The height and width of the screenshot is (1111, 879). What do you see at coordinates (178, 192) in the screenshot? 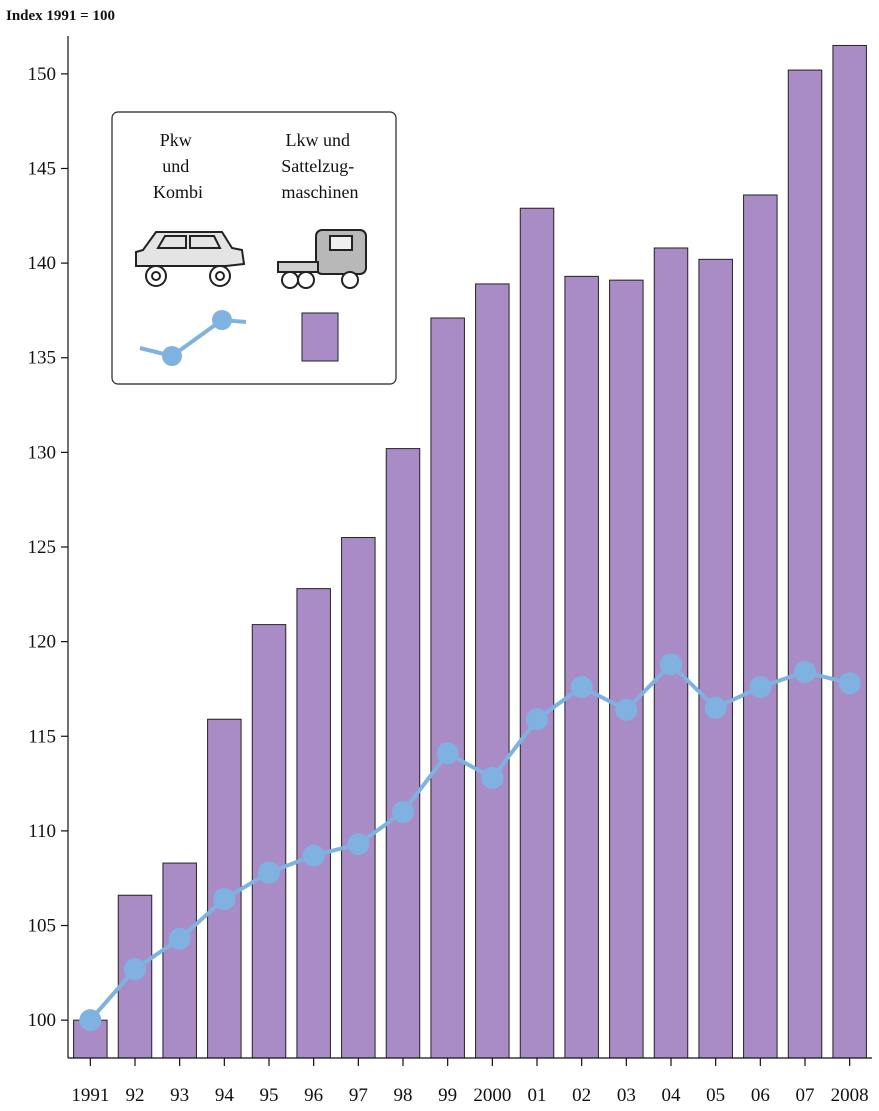
I see `legend-label-pkw-line: Kombi` at bounding box center [178, 192].